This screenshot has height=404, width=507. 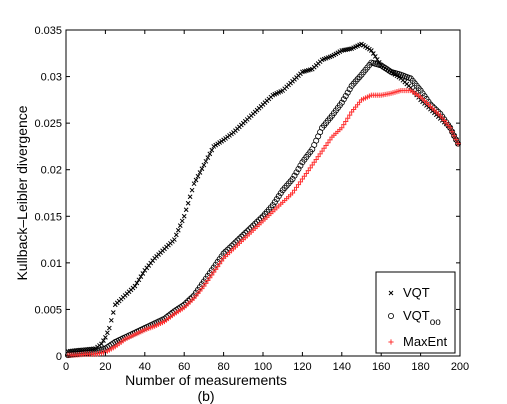 What do you see at coordinates (66, 367) in the screenshot?
I see `x-tick-label: 0` at bounding box center [66, 367].